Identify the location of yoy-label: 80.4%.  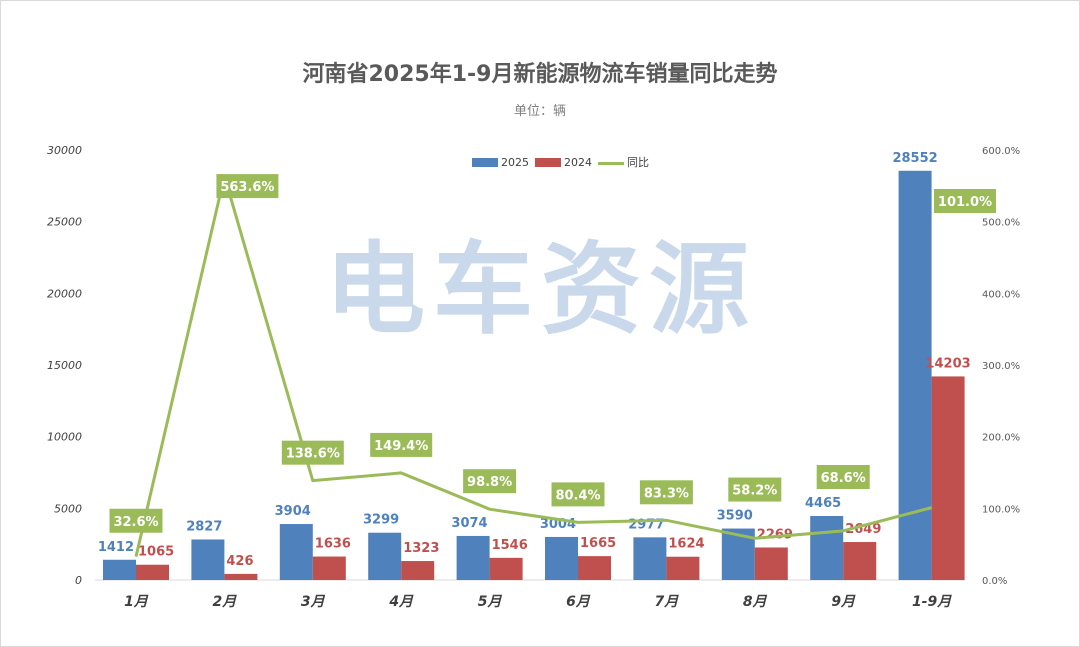
(577, 495).